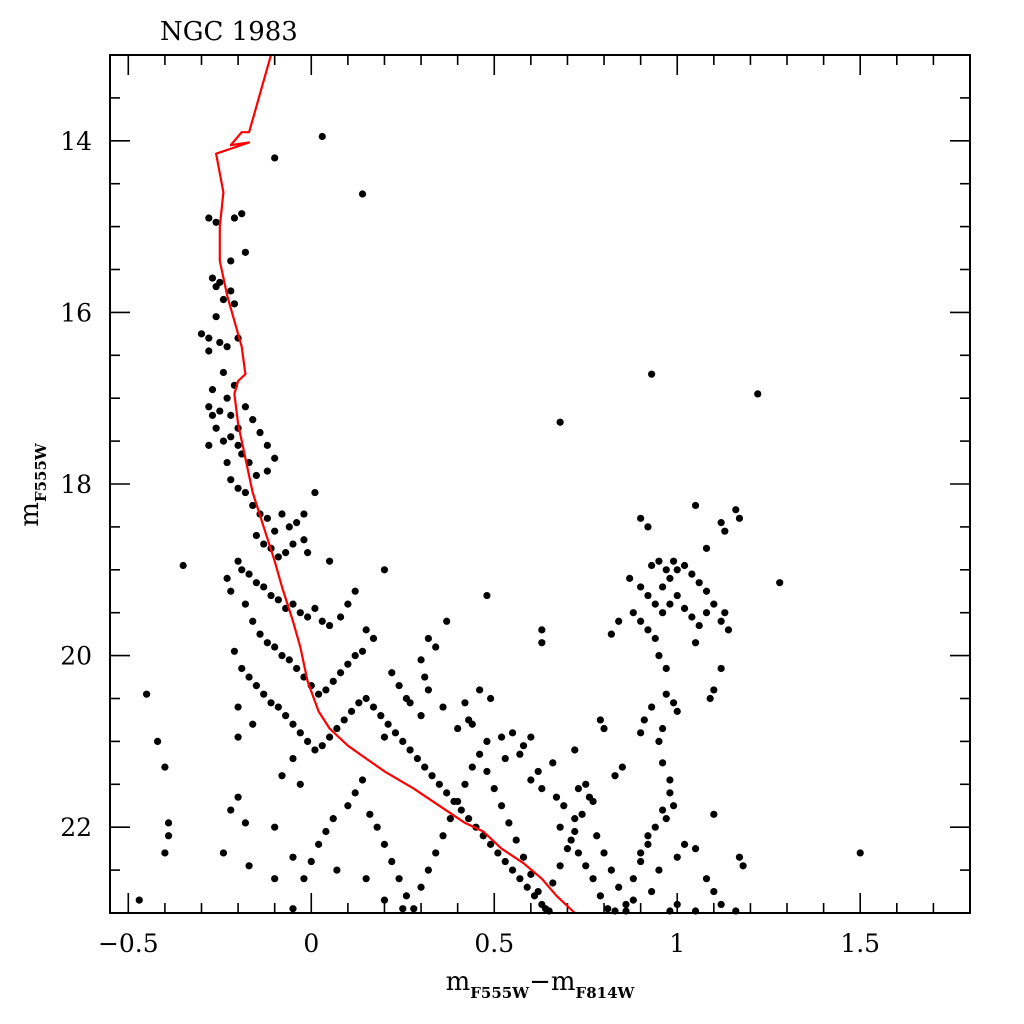 This screenshot has height=1024, width=1024. What do you see at coordinates (860, 943) in the screenshot?
I see `x-tick-label: 1.5` at bounding box center [860, 943].